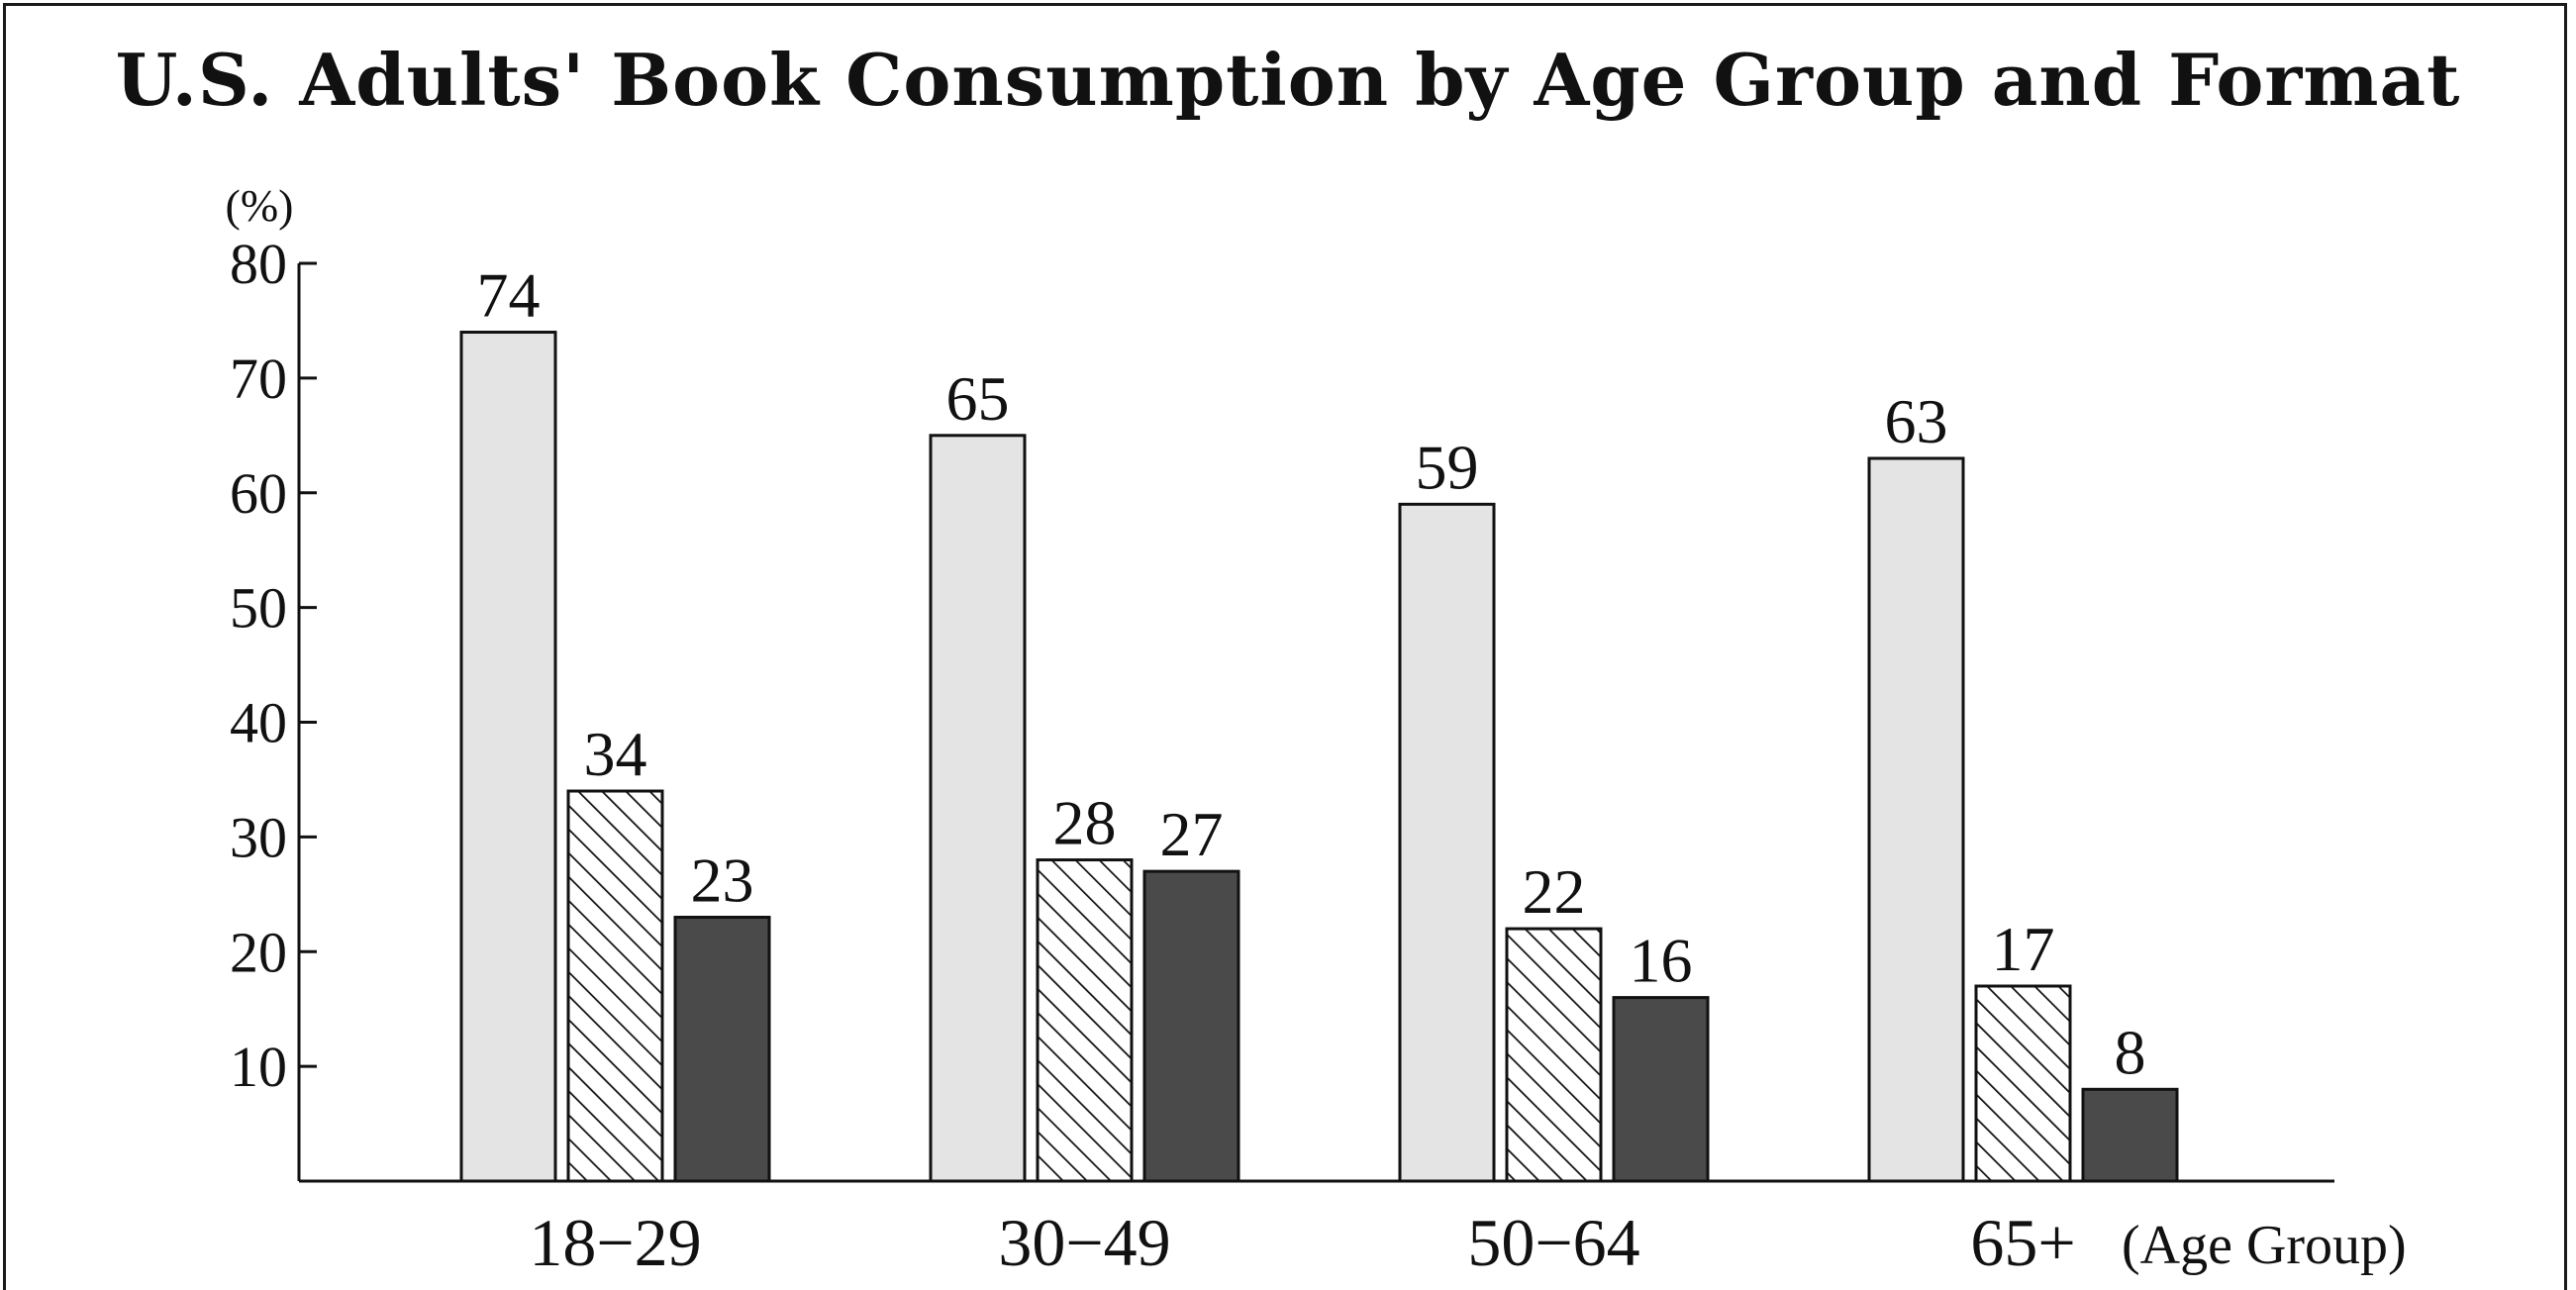 The height and width of the screenshot is (1290, 2576). What do you see at coordinates (259, 837) in the screenshot?
I see `y-tick-label: 30` at bounding box center [259, 837].